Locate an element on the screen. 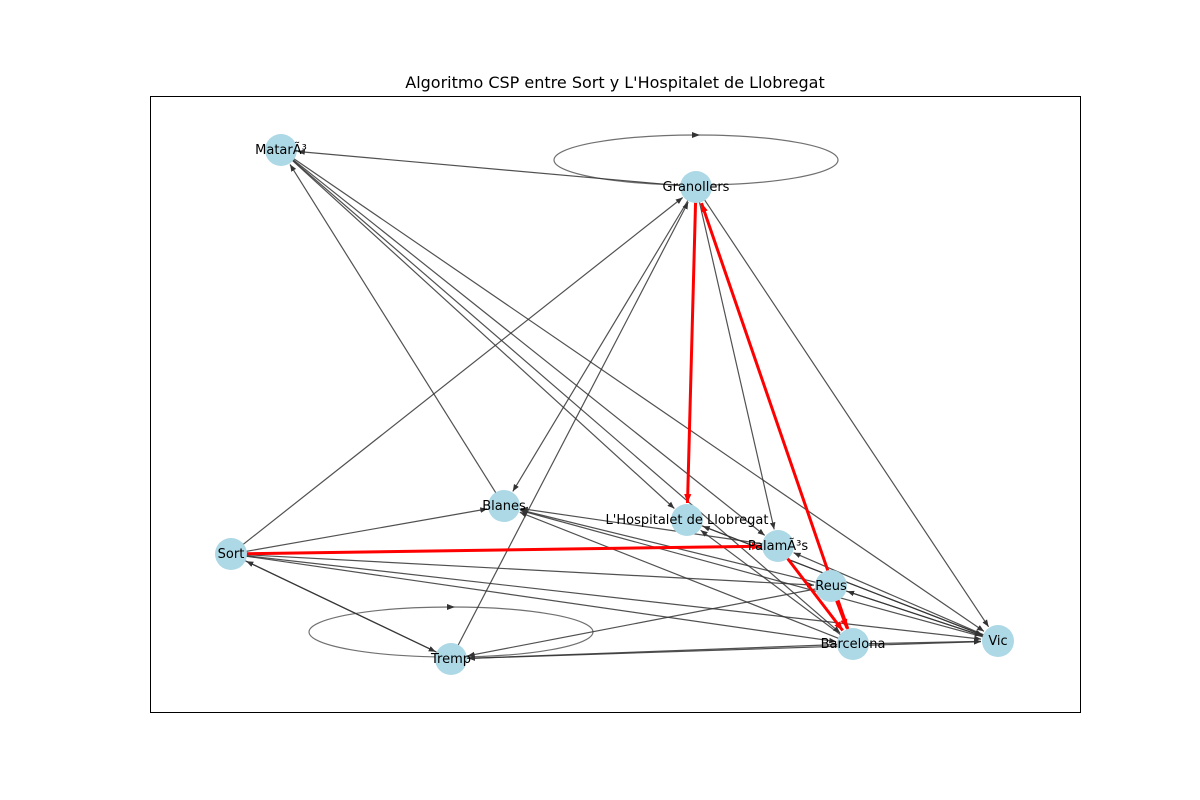 This screenshot has height=800, width=1200. edge-palamos-to-blanes is located at coordinates (642, 525).